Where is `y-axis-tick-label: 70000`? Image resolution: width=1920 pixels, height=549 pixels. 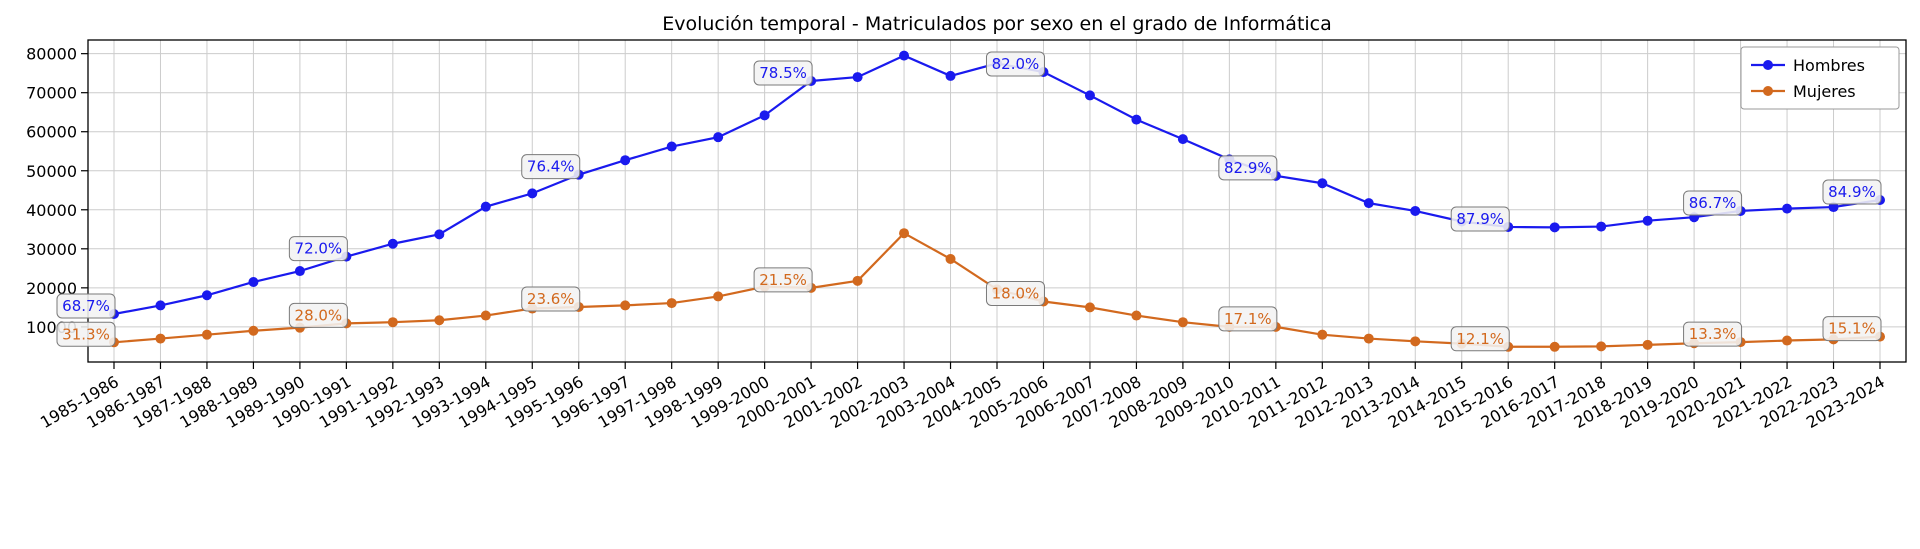 y-axis-tick-label: 70000 is located at coordinates (51, 93).